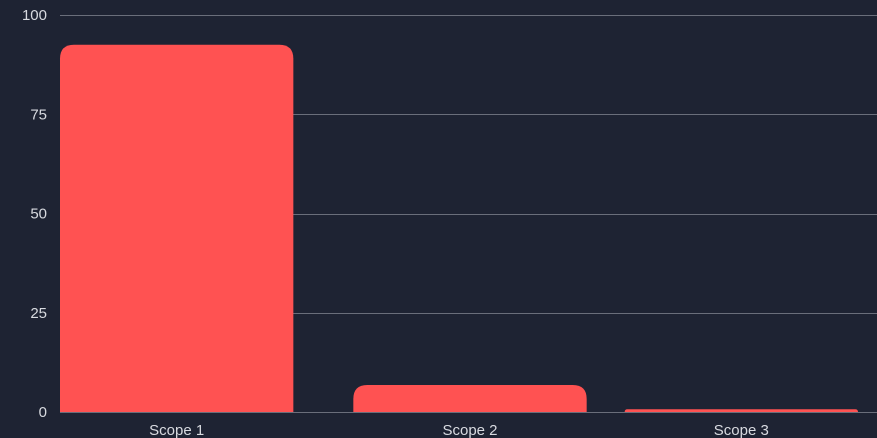  What do you see at coordinates (34, 15) in the screenshot?
I see `y-tick-label-100: 100` at bounding box center [34, 15].